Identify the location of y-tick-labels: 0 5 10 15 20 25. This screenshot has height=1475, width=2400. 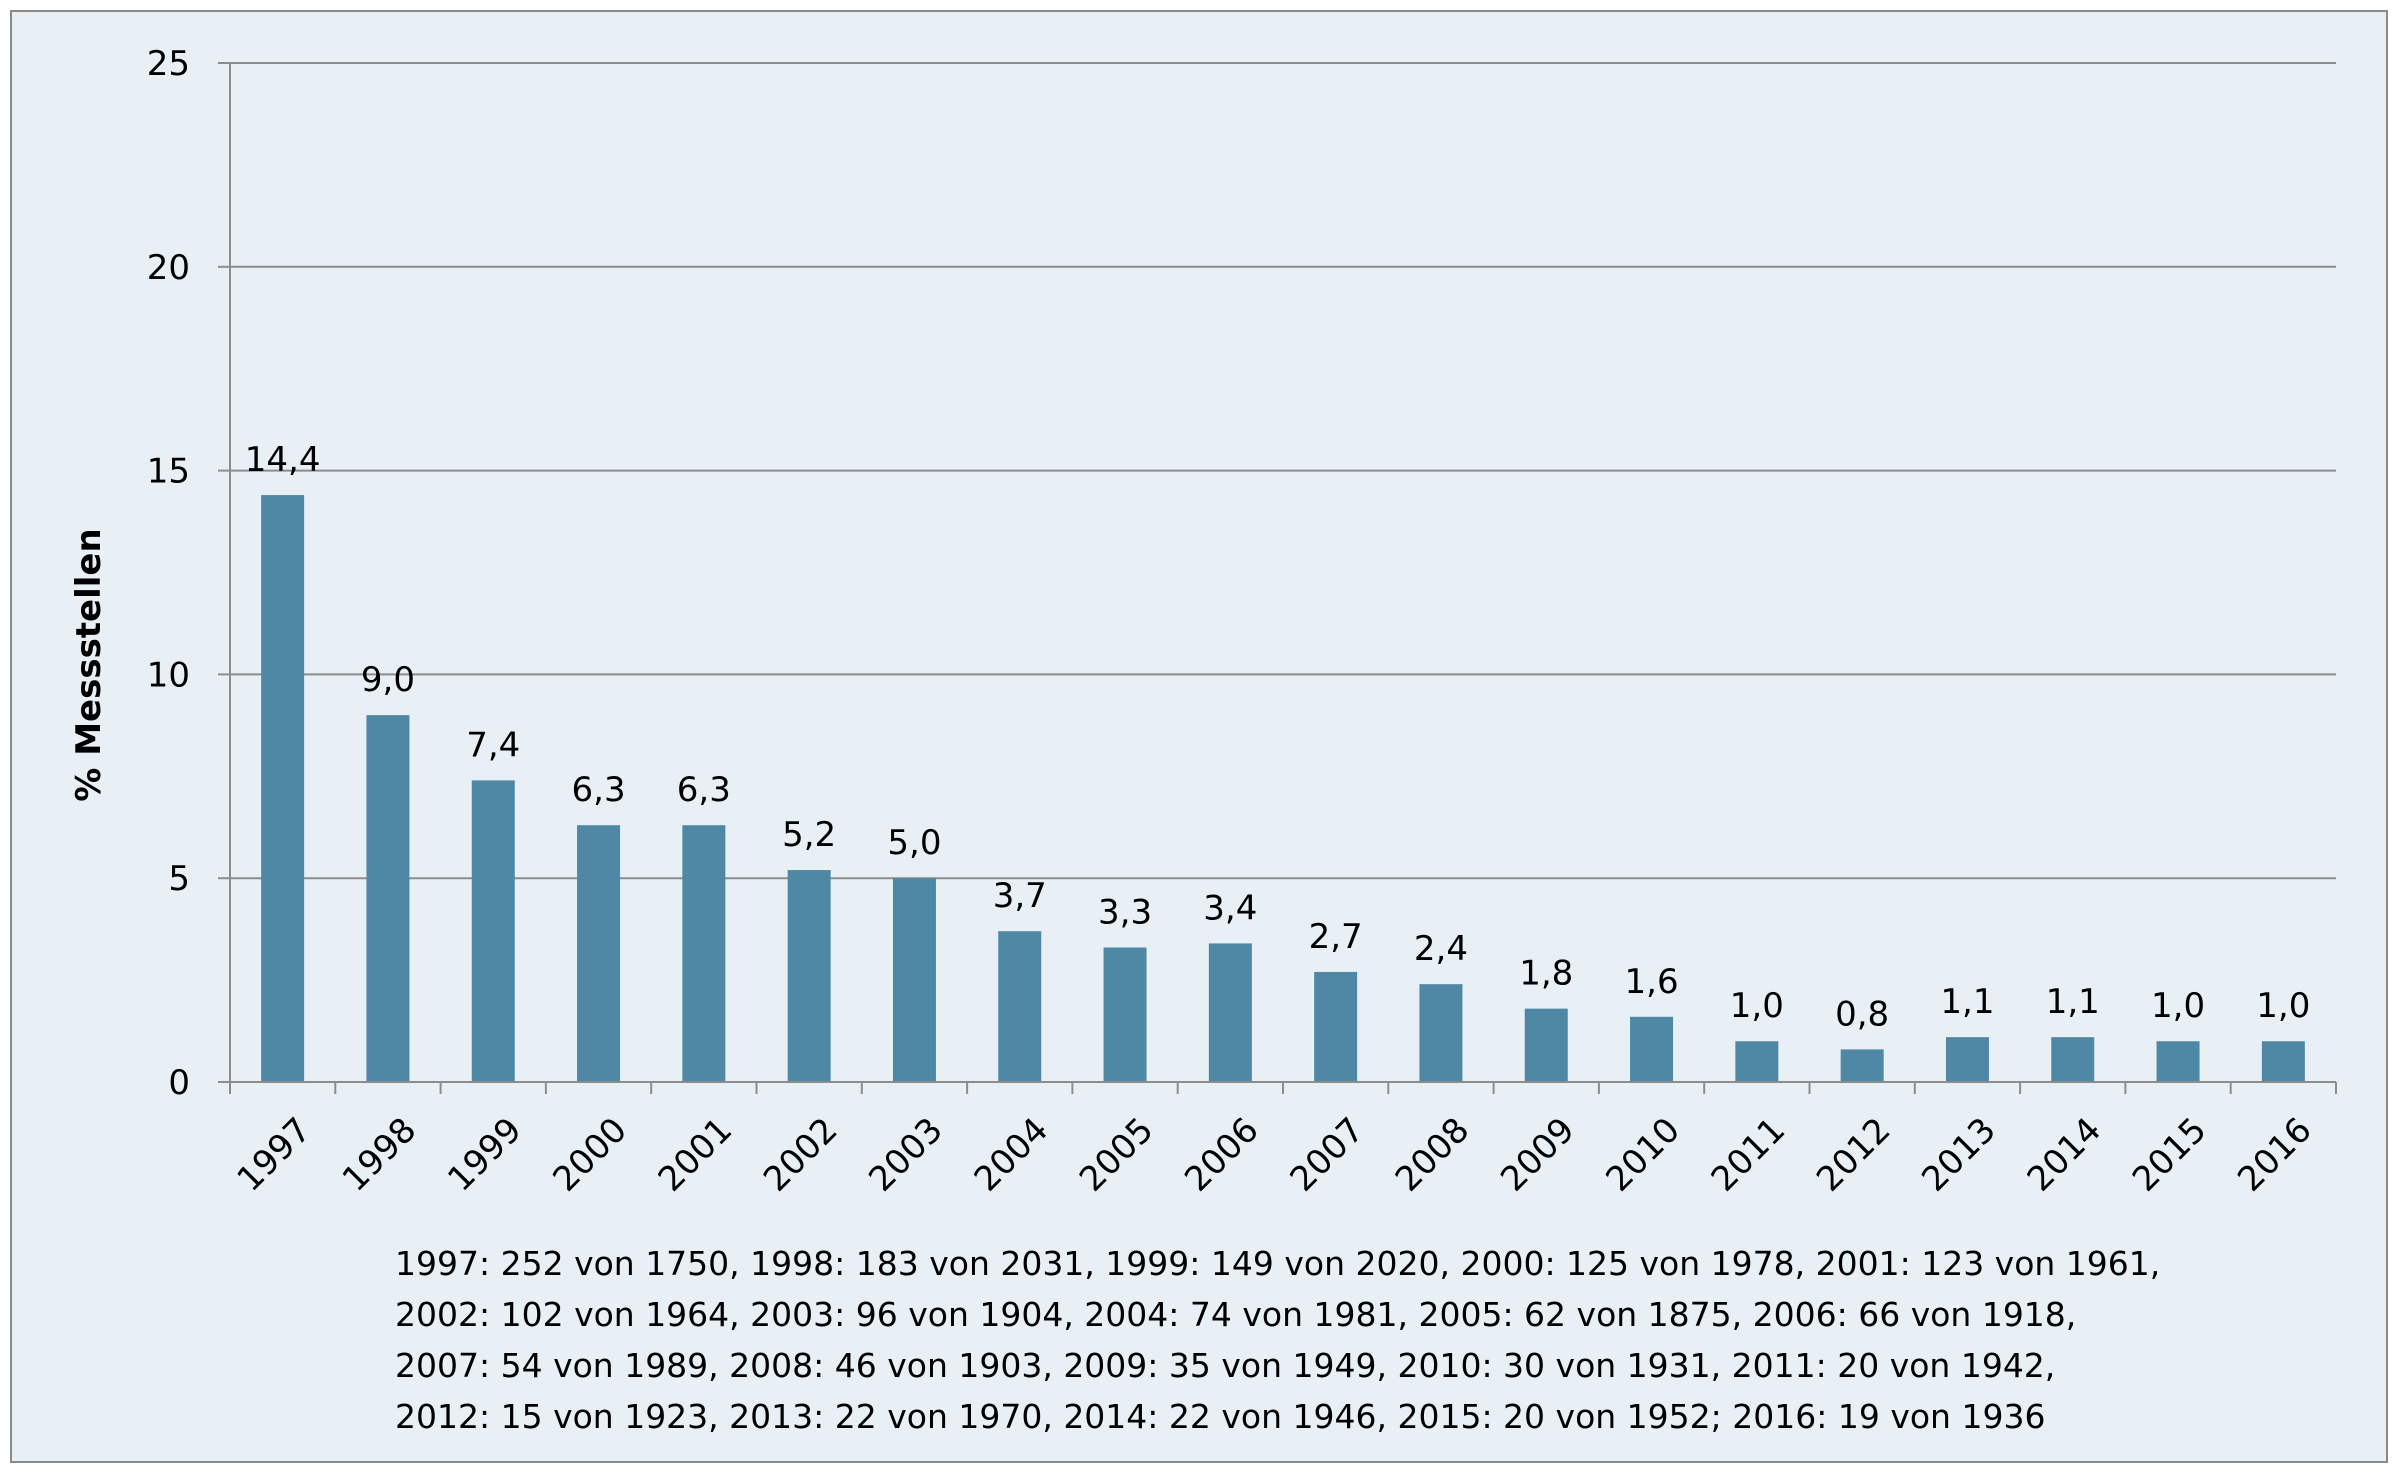
(188, 573).